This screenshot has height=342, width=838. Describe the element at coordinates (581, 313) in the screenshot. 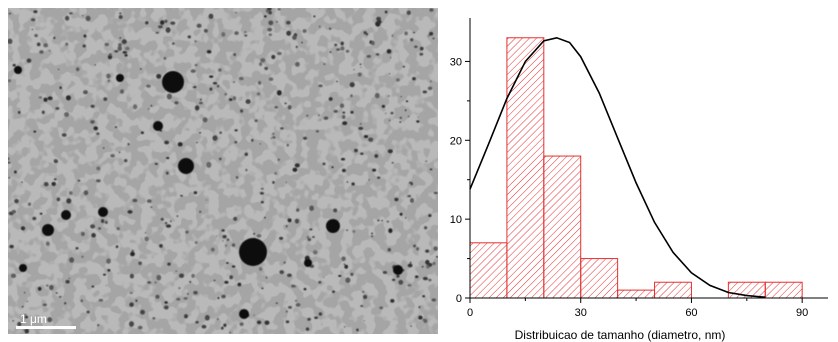

I see `x-tick-label: 30` at that location.